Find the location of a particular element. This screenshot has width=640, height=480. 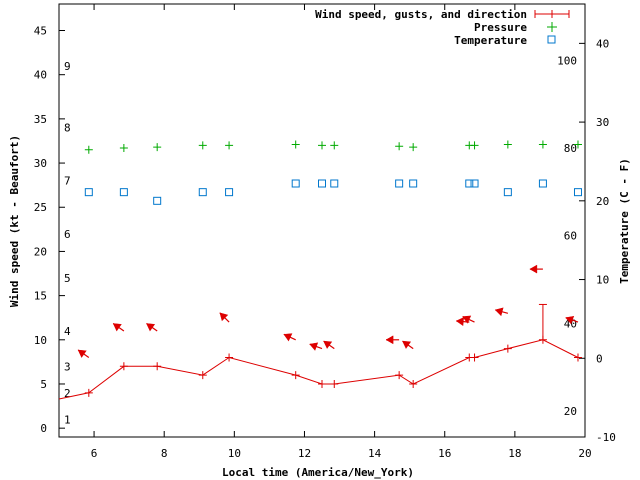

legend-swatch-temperature is located at coordinates (551, 39).